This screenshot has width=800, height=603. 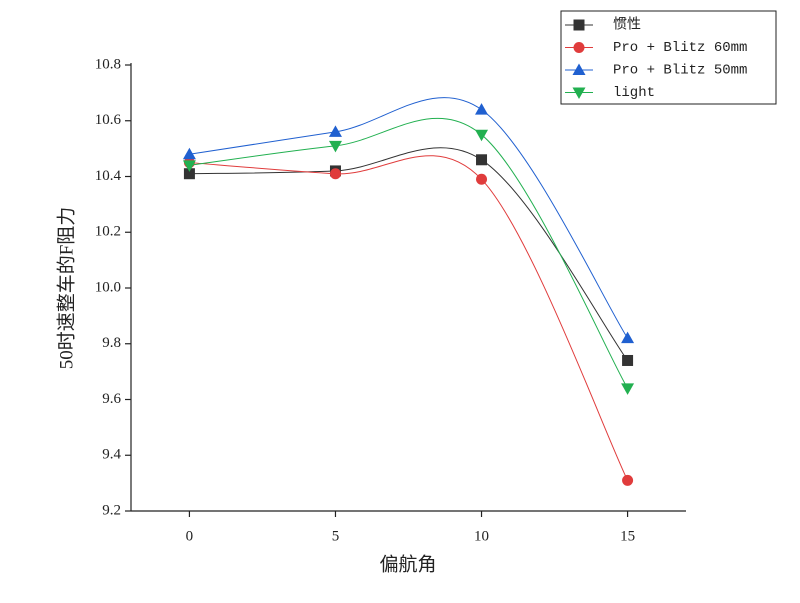 What do you see at coordinates (634, 93) in the screenshot?
I see `legend-label: light` at bounding box center [634, 93].